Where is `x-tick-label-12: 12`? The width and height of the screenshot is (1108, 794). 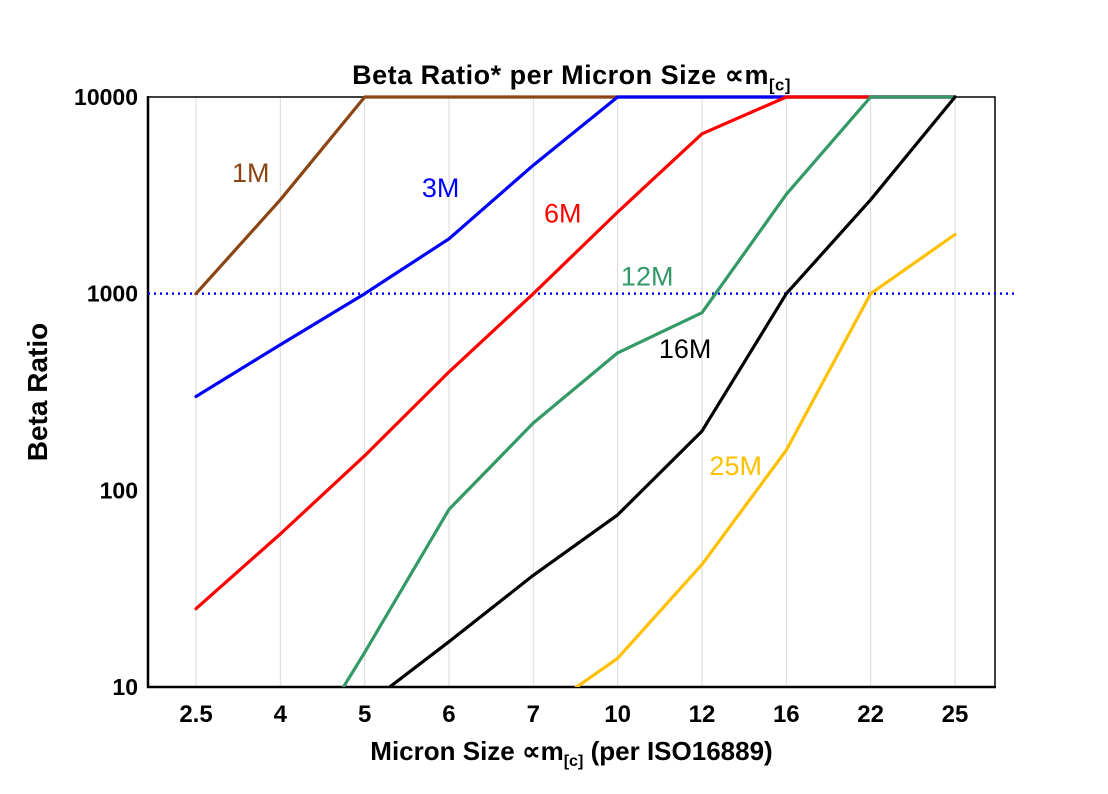
x-tick-label-12: 12 is located at coordinates (702, 714).